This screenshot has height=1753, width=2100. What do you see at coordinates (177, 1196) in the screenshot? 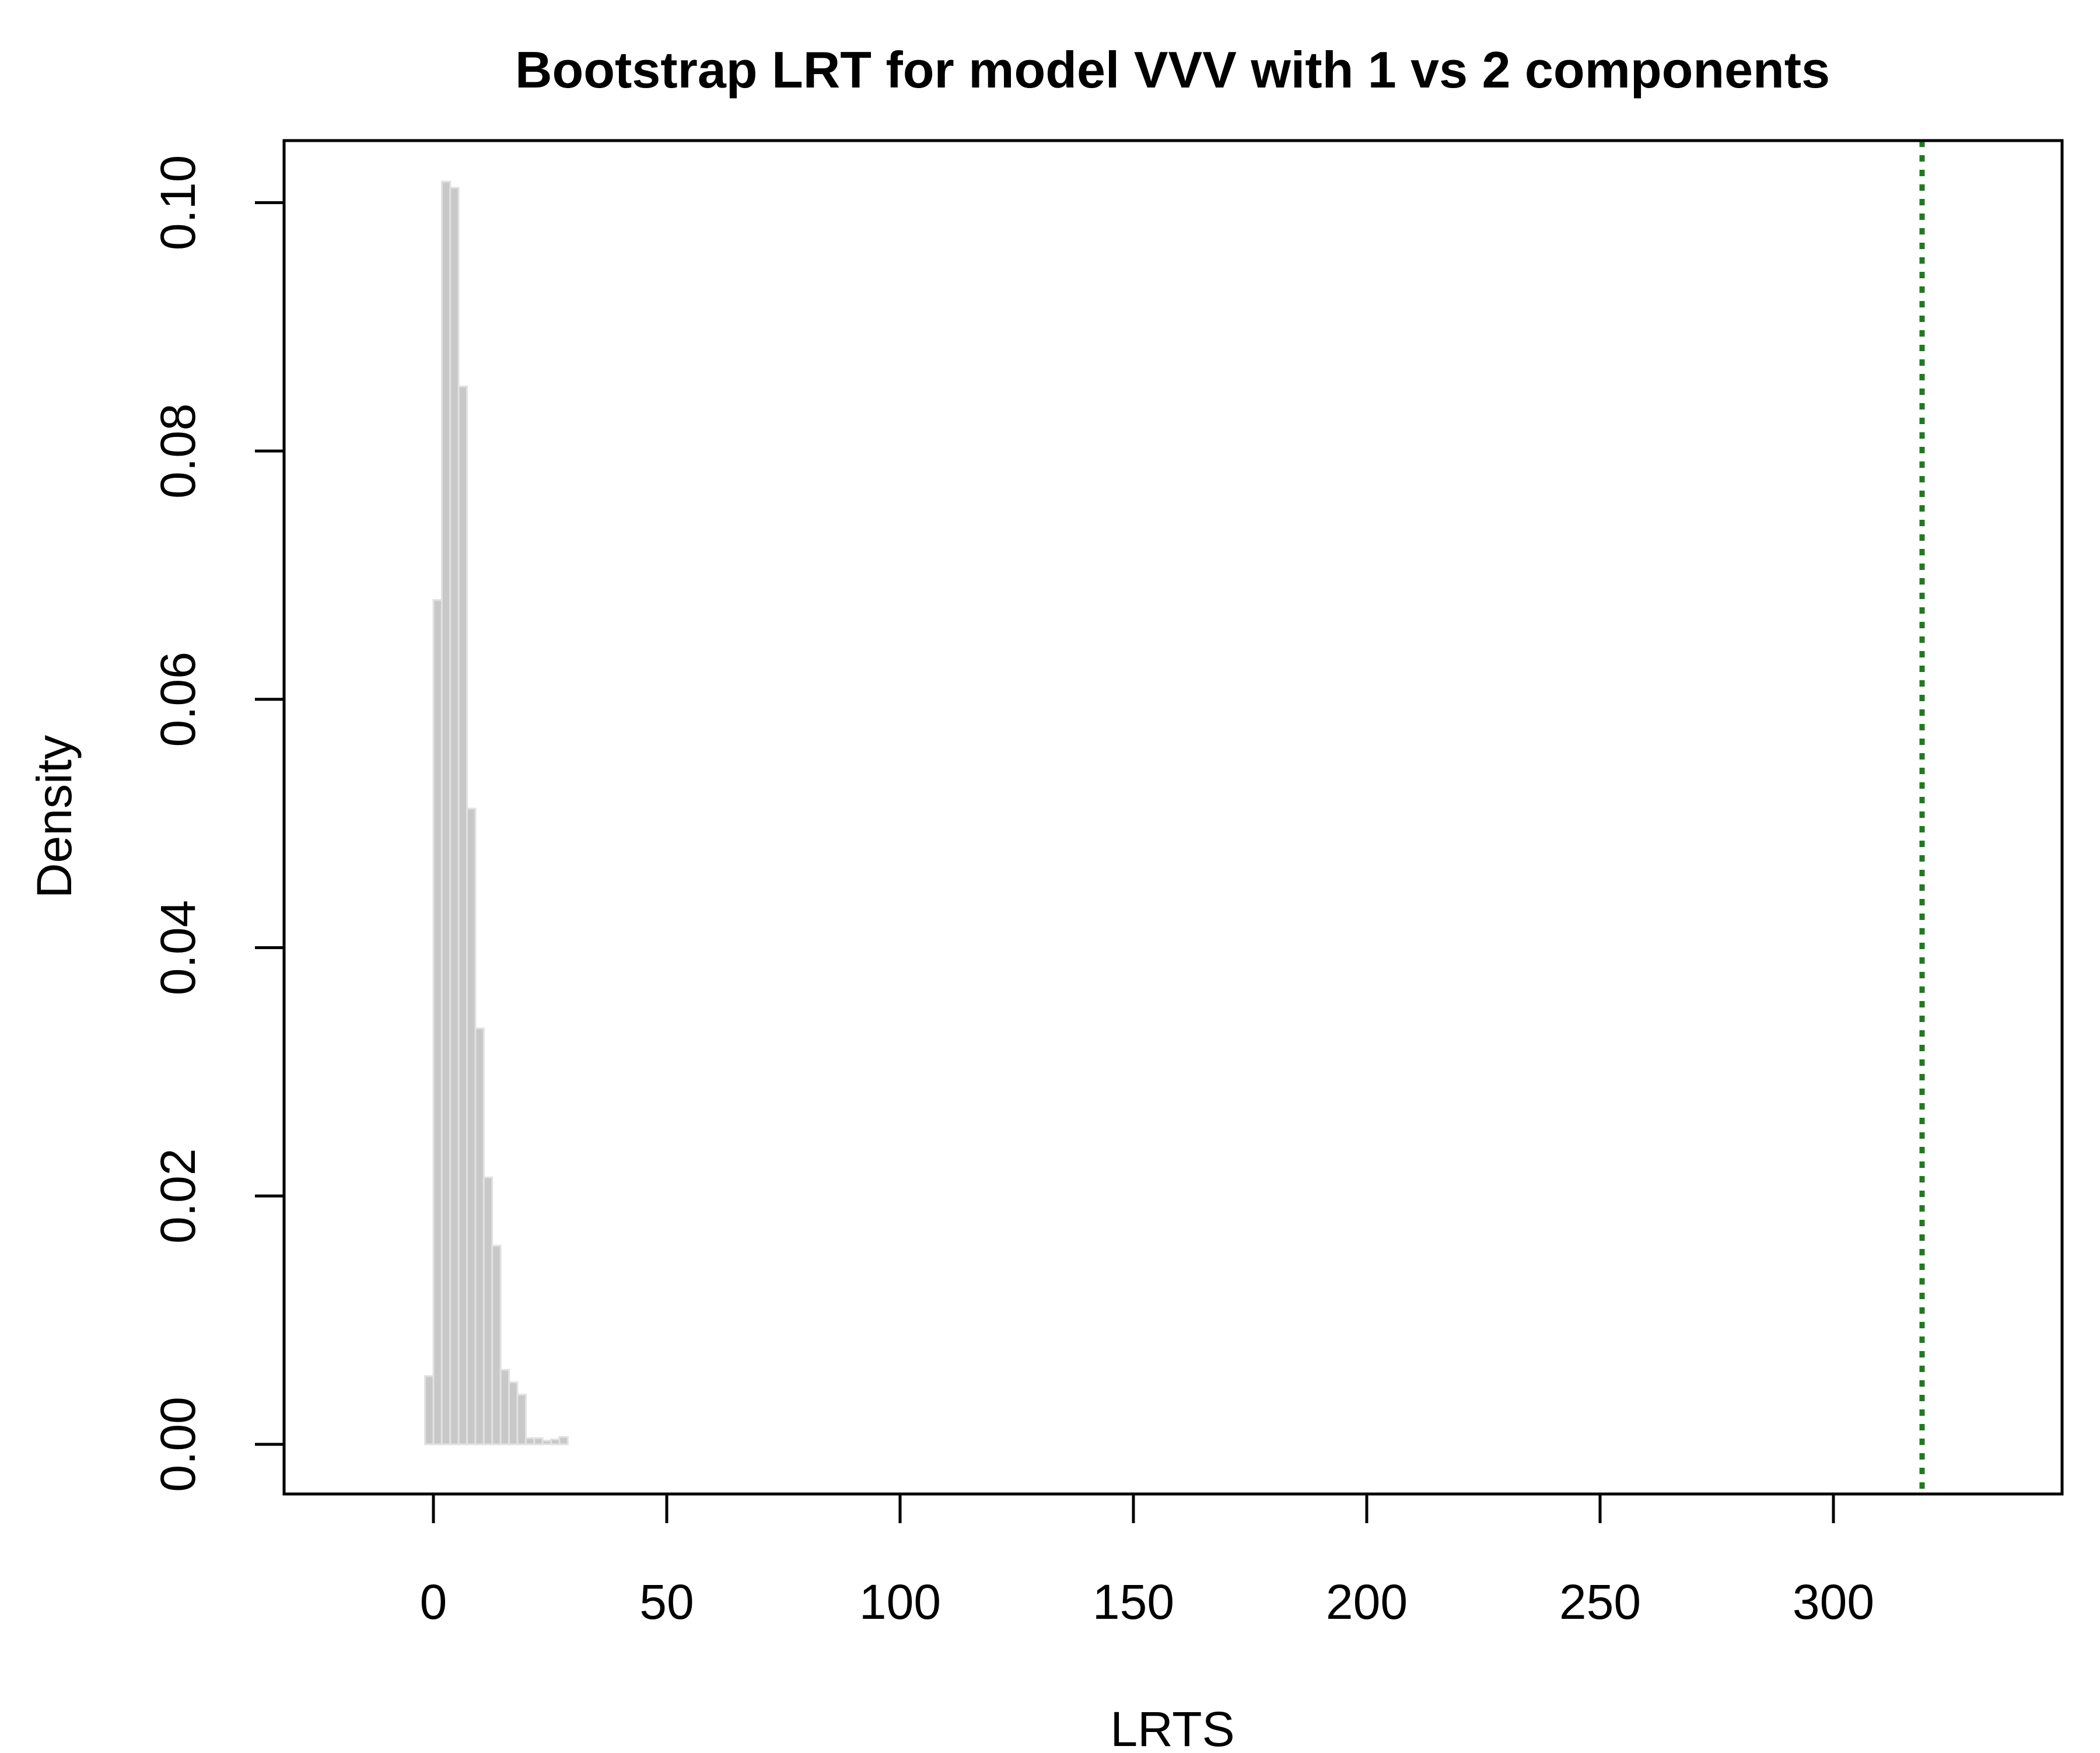
I see `y-tick-label: 0.02` at bounding box center [177, 1196].